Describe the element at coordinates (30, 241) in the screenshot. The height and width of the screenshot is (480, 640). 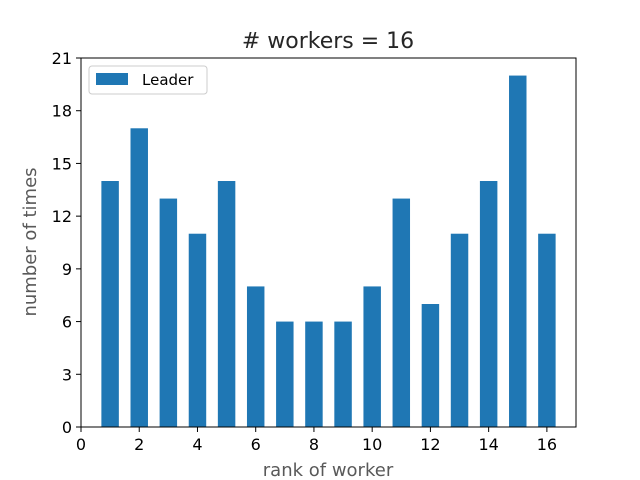
I see `y-axis-label: number of times` at that location.